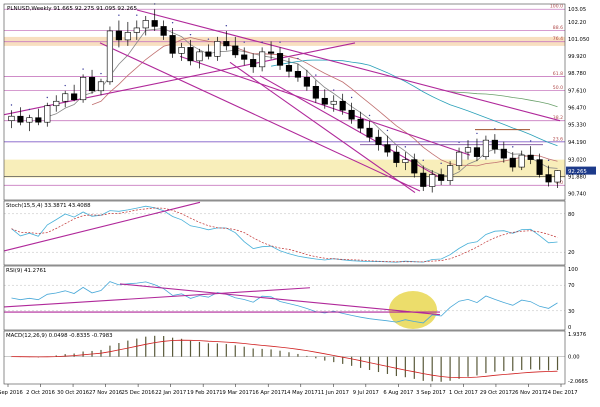 This screenshot has width=600, height=407. I want to click on indicator-y-label: -2.0665, so click(578, 382).